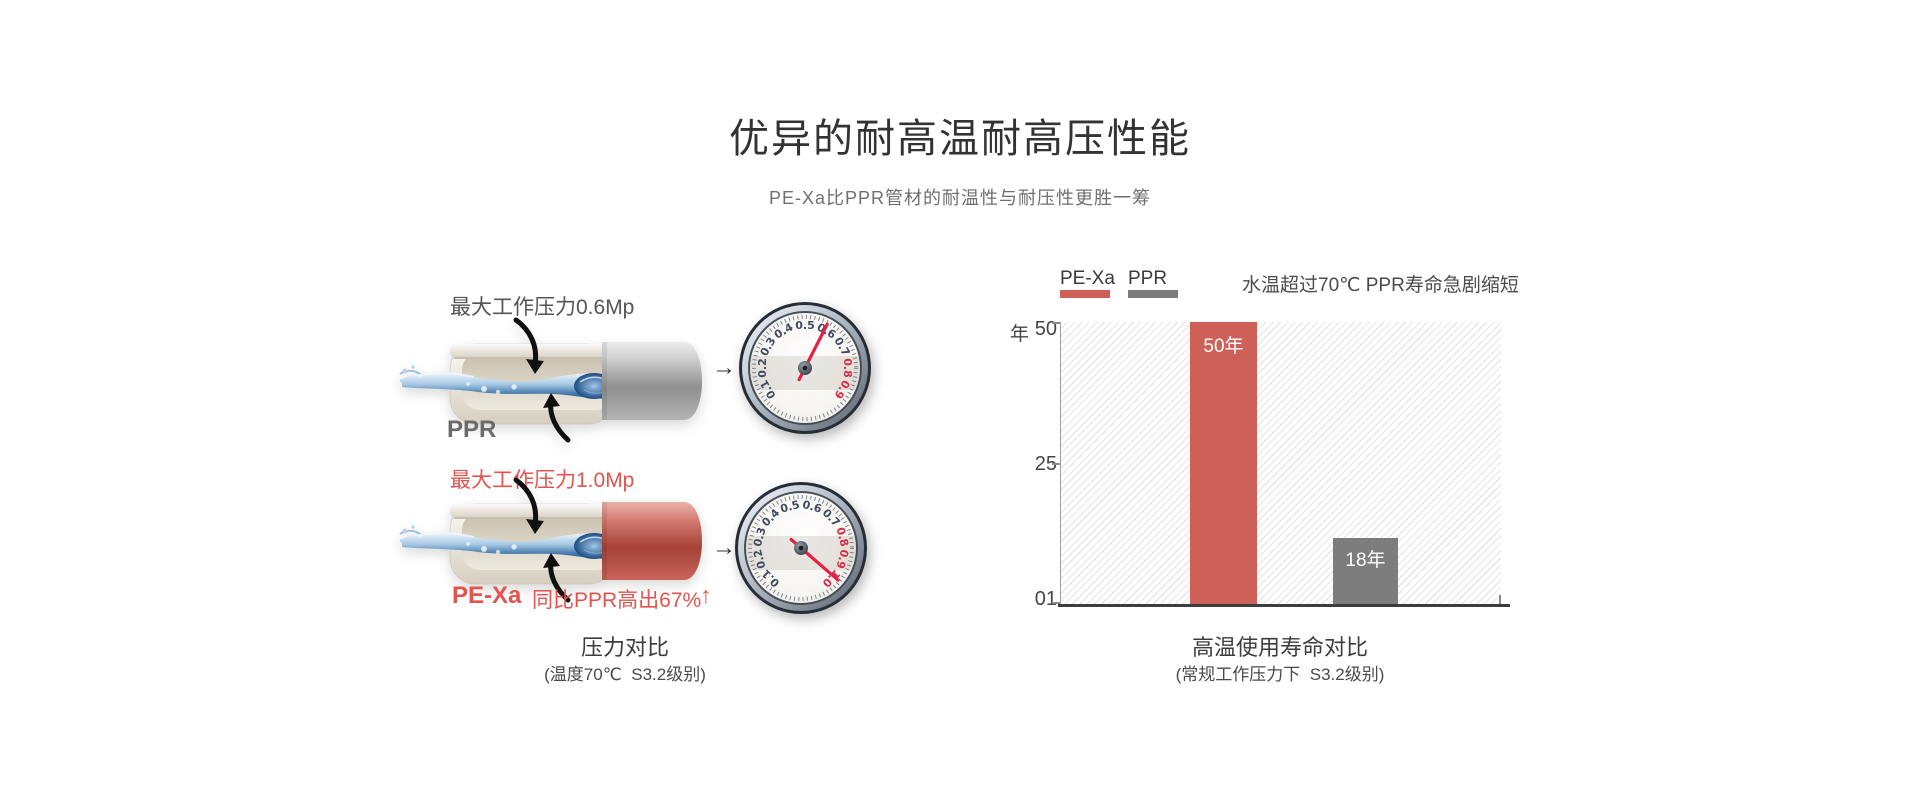 The width and height of the screenshot is (1920, 800). What do you see at coordinates (1087, 278) in the screenshot?
I see `legend-label-pexa: PE-Xa` at bounding box center [1087, 278].